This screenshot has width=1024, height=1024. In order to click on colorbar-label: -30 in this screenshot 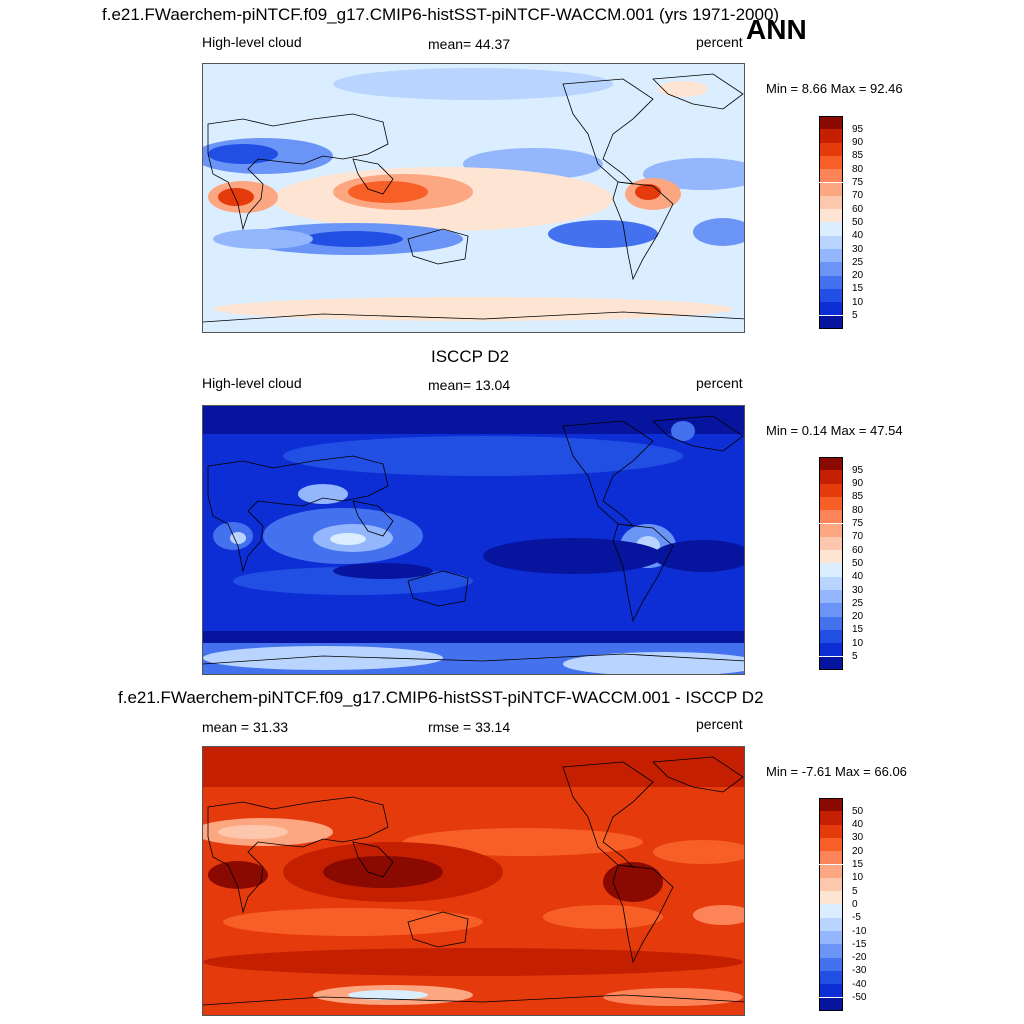, I will do `click(859, 970)`.